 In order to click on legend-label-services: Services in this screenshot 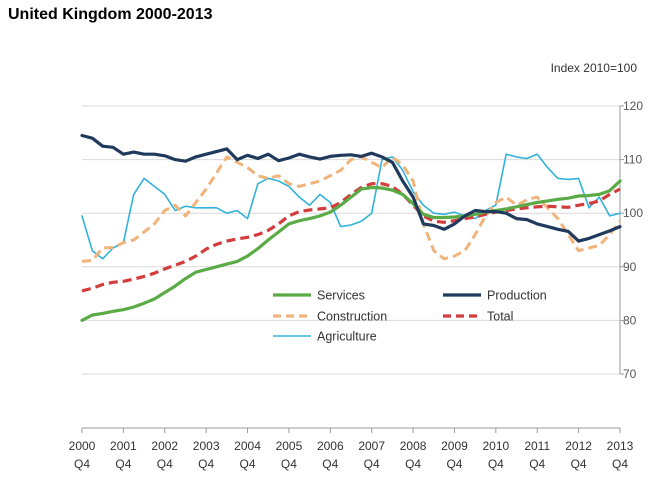, I will do `click(341, 296)`.